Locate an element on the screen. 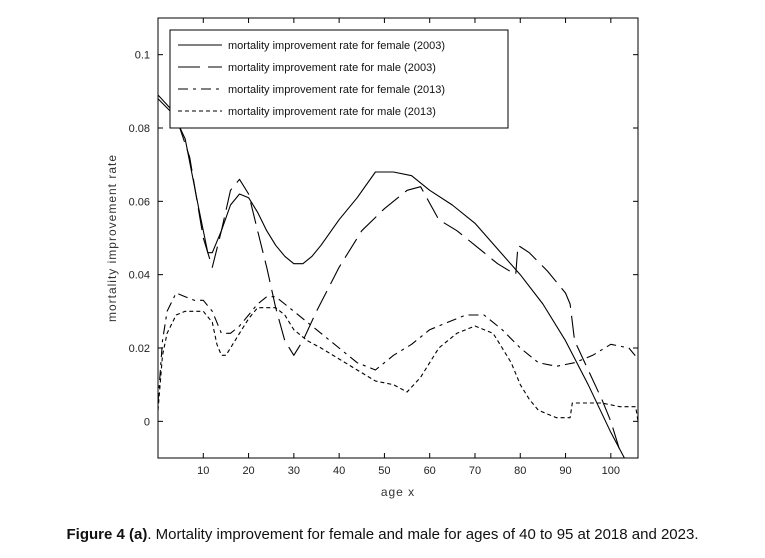 This screenshot has width=765, height=558. x-axis-title: age x is located at coordinates (398, 492).